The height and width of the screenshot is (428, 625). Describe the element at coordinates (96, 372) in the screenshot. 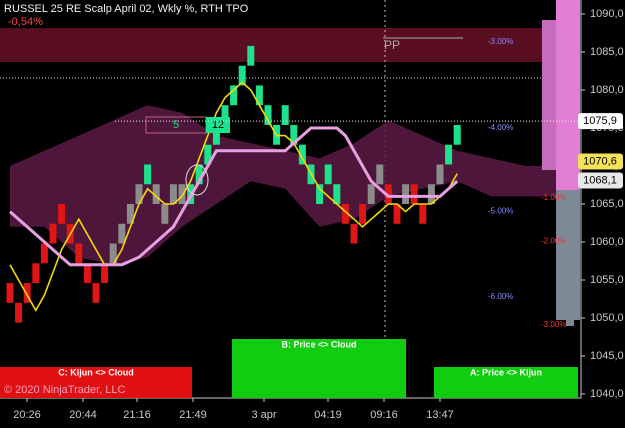

I see `signal-label: C: Kijun <> Cloud` at that location.